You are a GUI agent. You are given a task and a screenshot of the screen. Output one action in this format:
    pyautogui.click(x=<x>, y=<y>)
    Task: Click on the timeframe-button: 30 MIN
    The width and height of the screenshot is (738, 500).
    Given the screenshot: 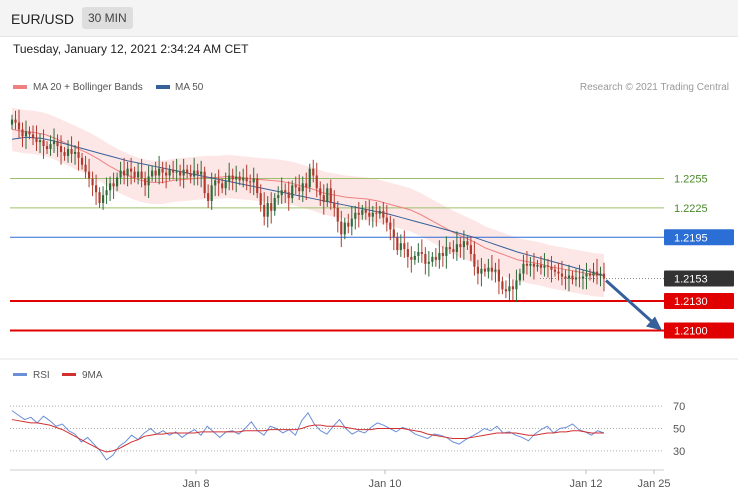 What is the action you would take?
    pyautogui.click(x=107, y=18)
    